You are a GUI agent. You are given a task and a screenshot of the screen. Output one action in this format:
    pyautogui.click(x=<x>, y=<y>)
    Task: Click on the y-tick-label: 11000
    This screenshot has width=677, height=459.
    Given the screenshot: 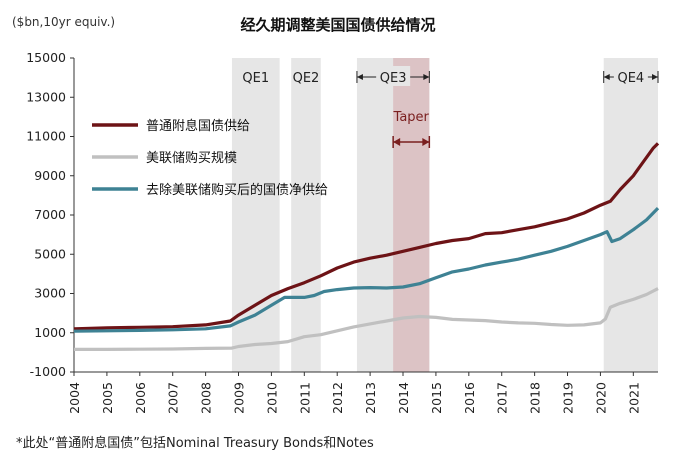 What is the action you would take?
    pyautogui.click(x=46, y=136)
    